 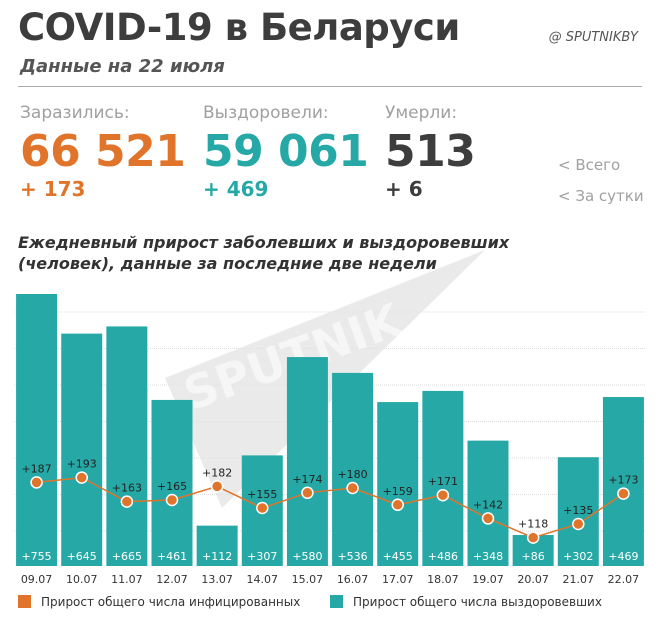 I want to click on bar-label-recovered: +302, so click(x=578, y=556).